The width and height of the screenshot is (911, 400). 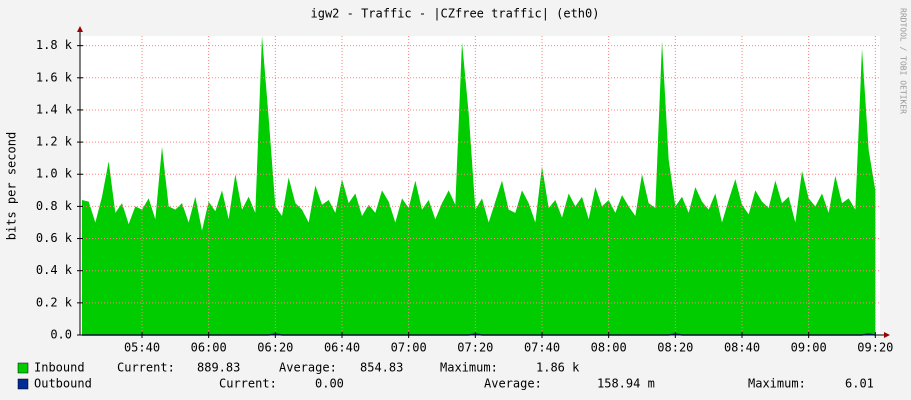 I want to click on x-tick-label: 05:40, so click(x=142, y=348).